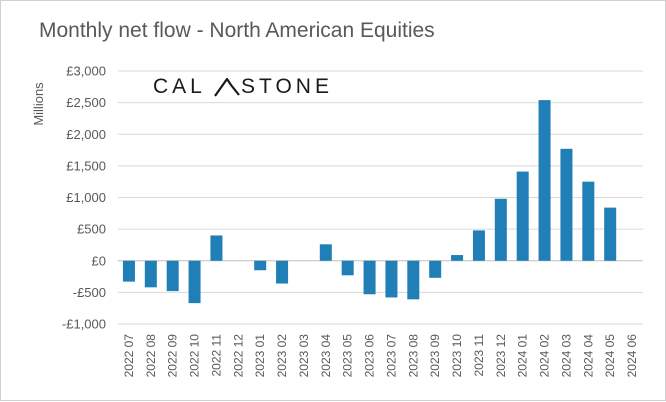 This screenshot has width=666, height=402. Describe the element at coordinates (370, 356) in the screenshot. I see `x-tick-label: 2023 06` at that location.